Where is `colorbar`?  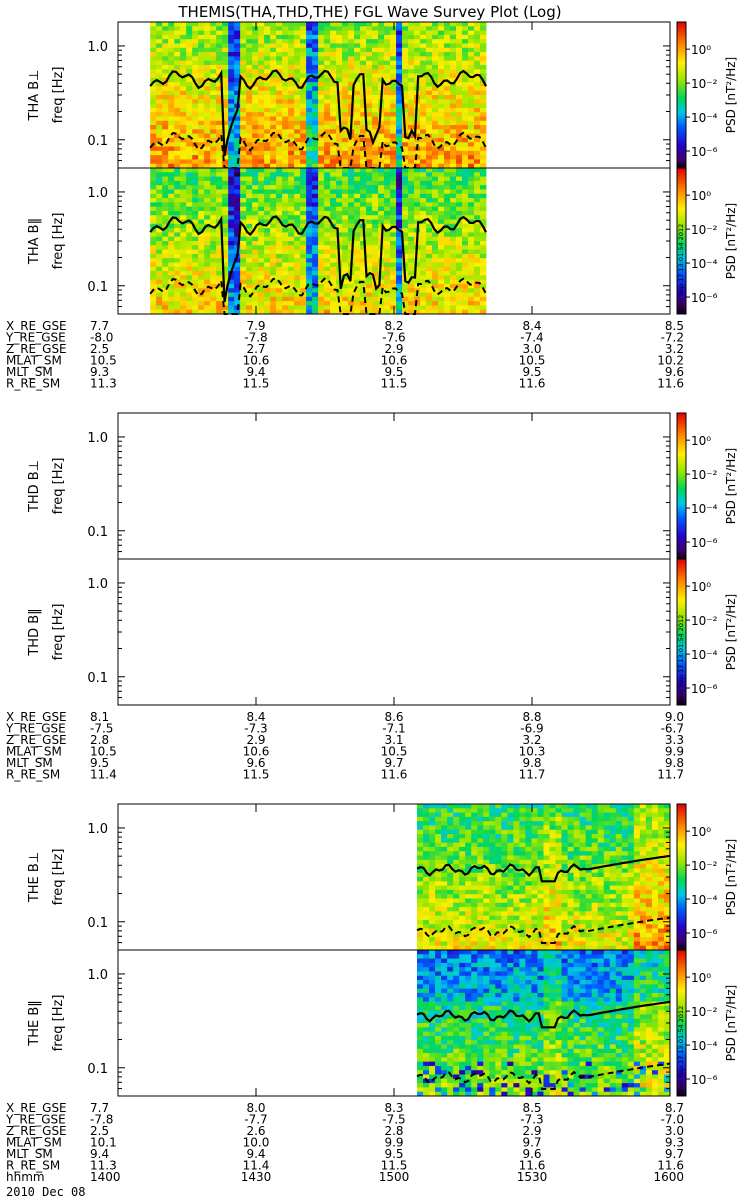 colorbar is located at coordinates (681, 632).